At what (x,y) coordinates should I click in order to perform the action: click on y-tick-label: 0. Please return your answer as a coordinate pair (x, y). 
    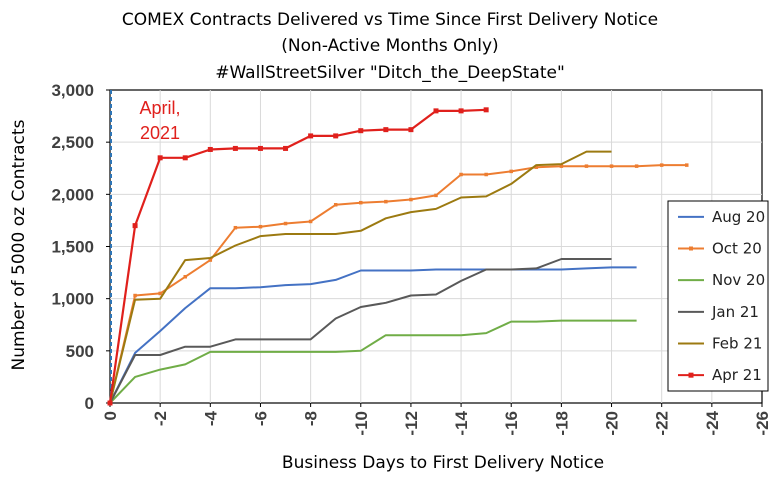
    Looking at the image, I should click on (89, 403).